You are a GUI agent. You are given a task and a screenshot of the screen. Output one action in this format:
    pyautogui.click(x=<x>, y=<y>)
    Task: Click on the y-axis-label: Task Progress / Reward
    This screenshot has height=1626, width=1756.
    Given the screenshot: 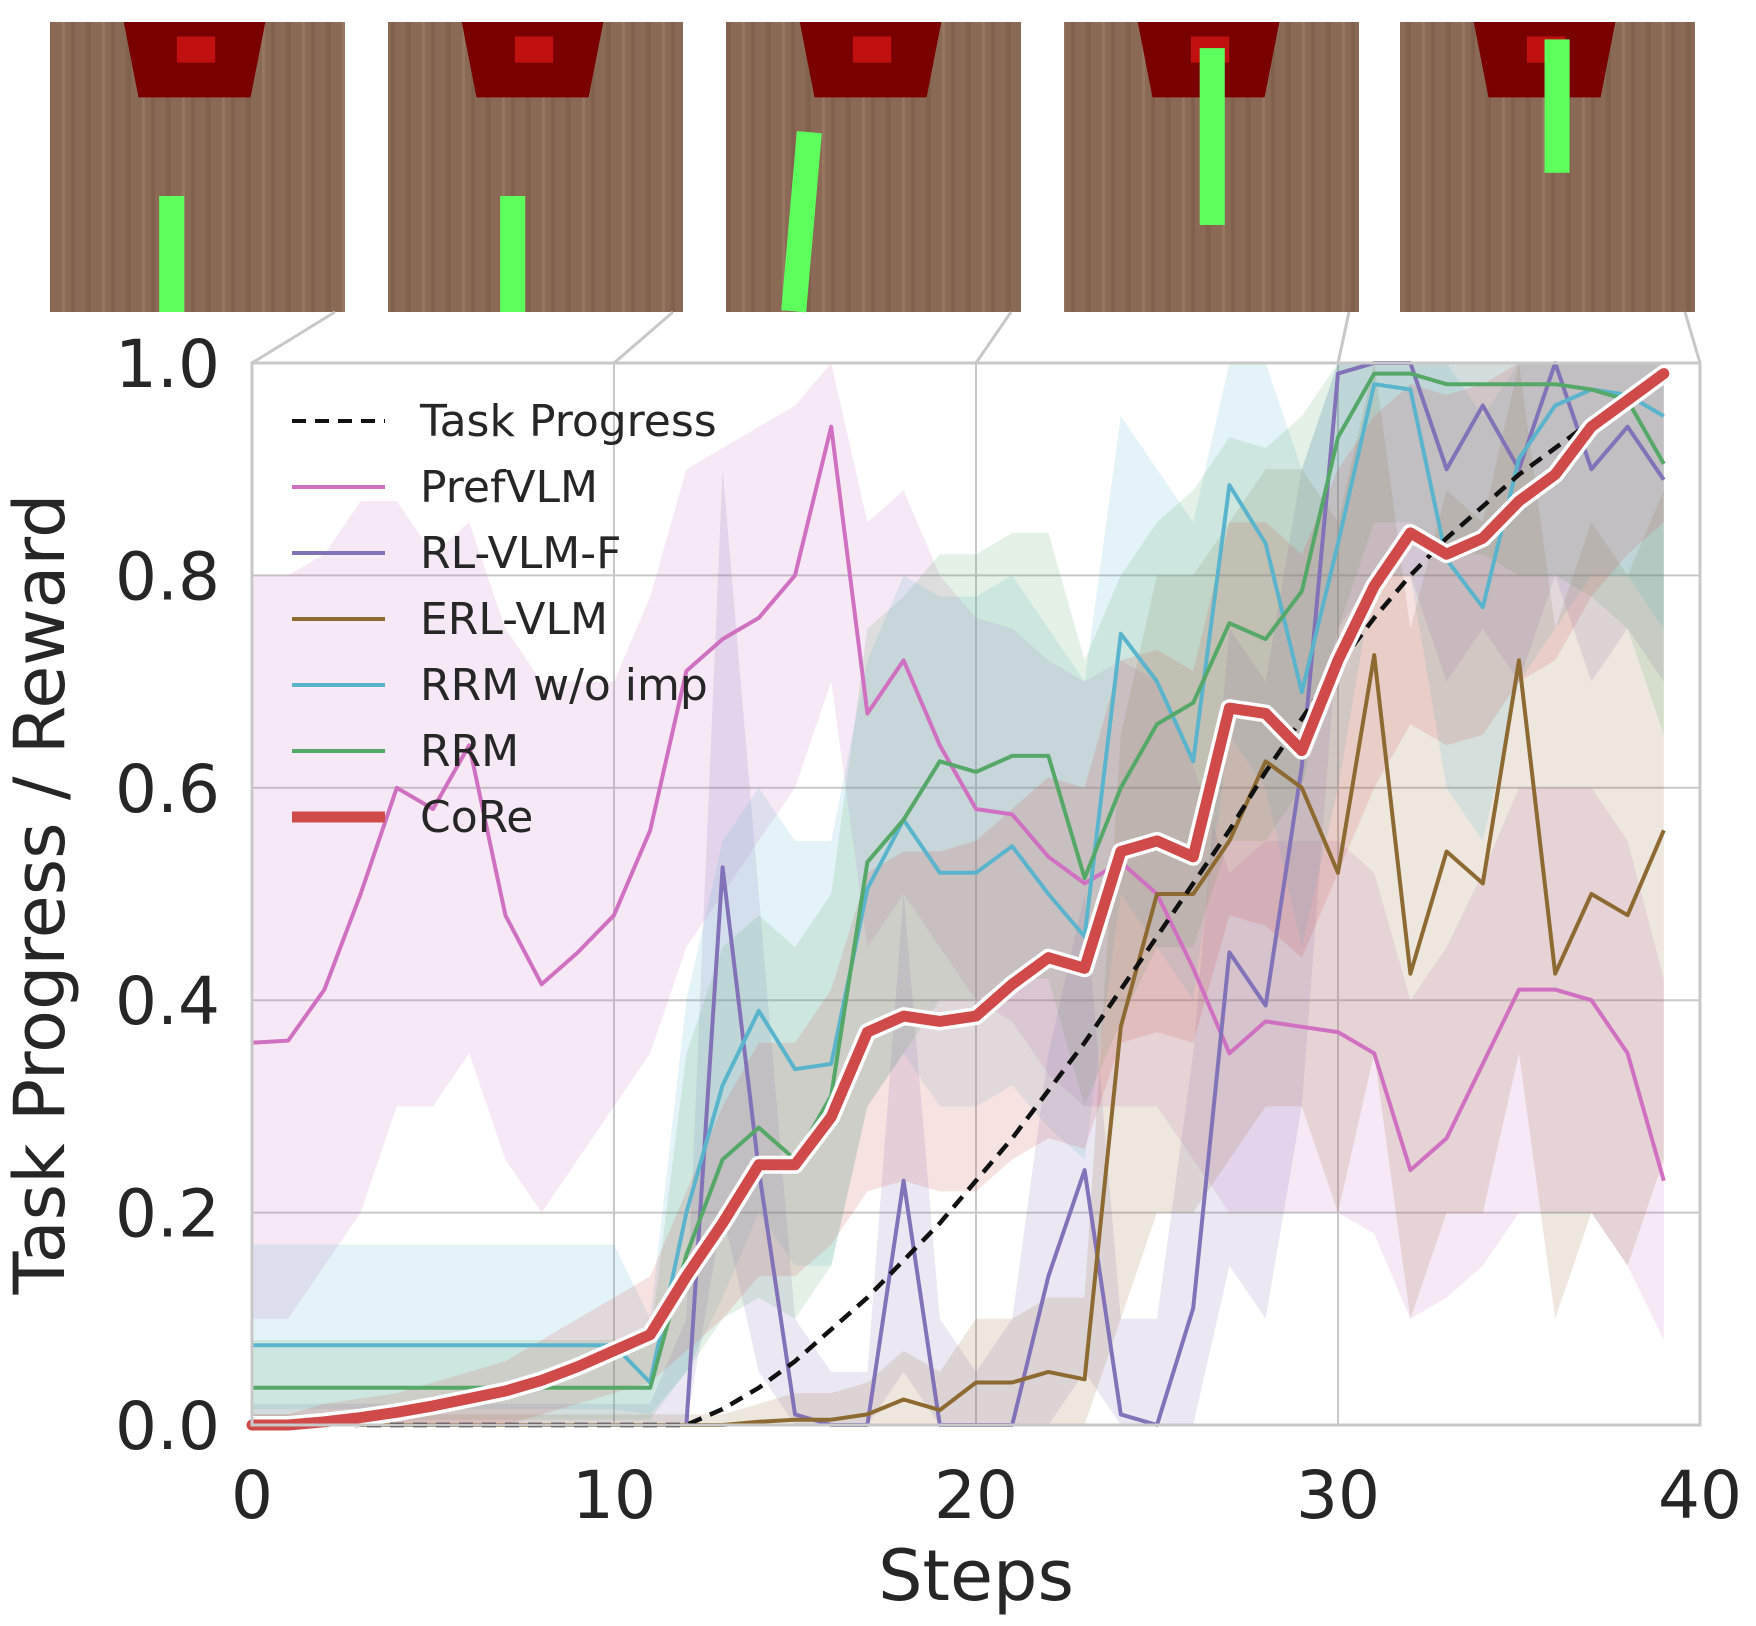 What is the action you would take?
    pyautogui.click(x=40, y=895)
    